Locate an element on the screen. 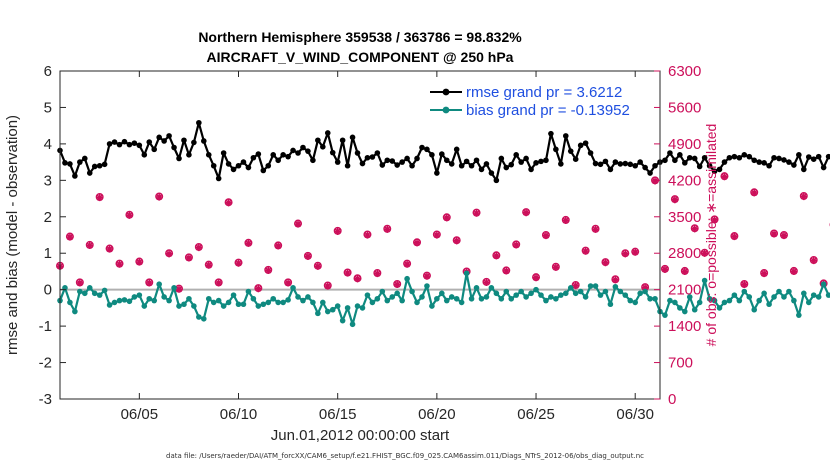 The height and width of the screenshot is (470, 830). y-tick-label: 0 is located at coordinates (48, 290).